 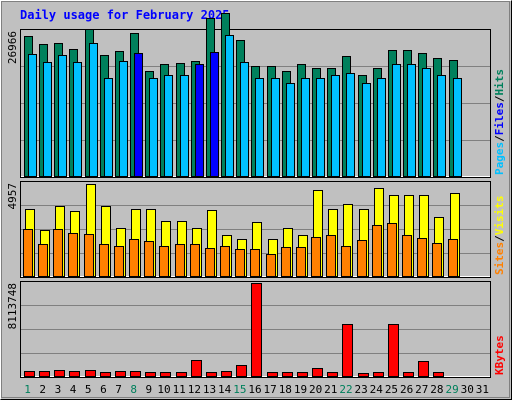 I want to click on x-tick-label-9: 9, so click(x=149, y=389).